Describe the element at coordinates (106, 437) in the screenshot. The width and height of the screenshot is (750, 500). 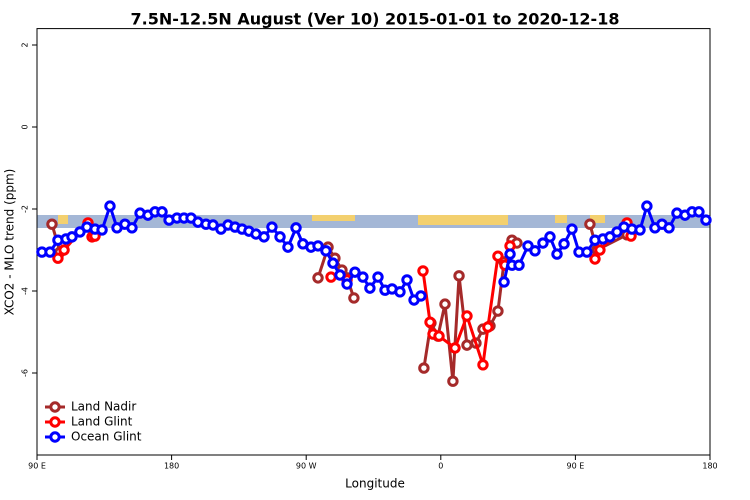
I see `legend-label: Ocean Glint` at that location.